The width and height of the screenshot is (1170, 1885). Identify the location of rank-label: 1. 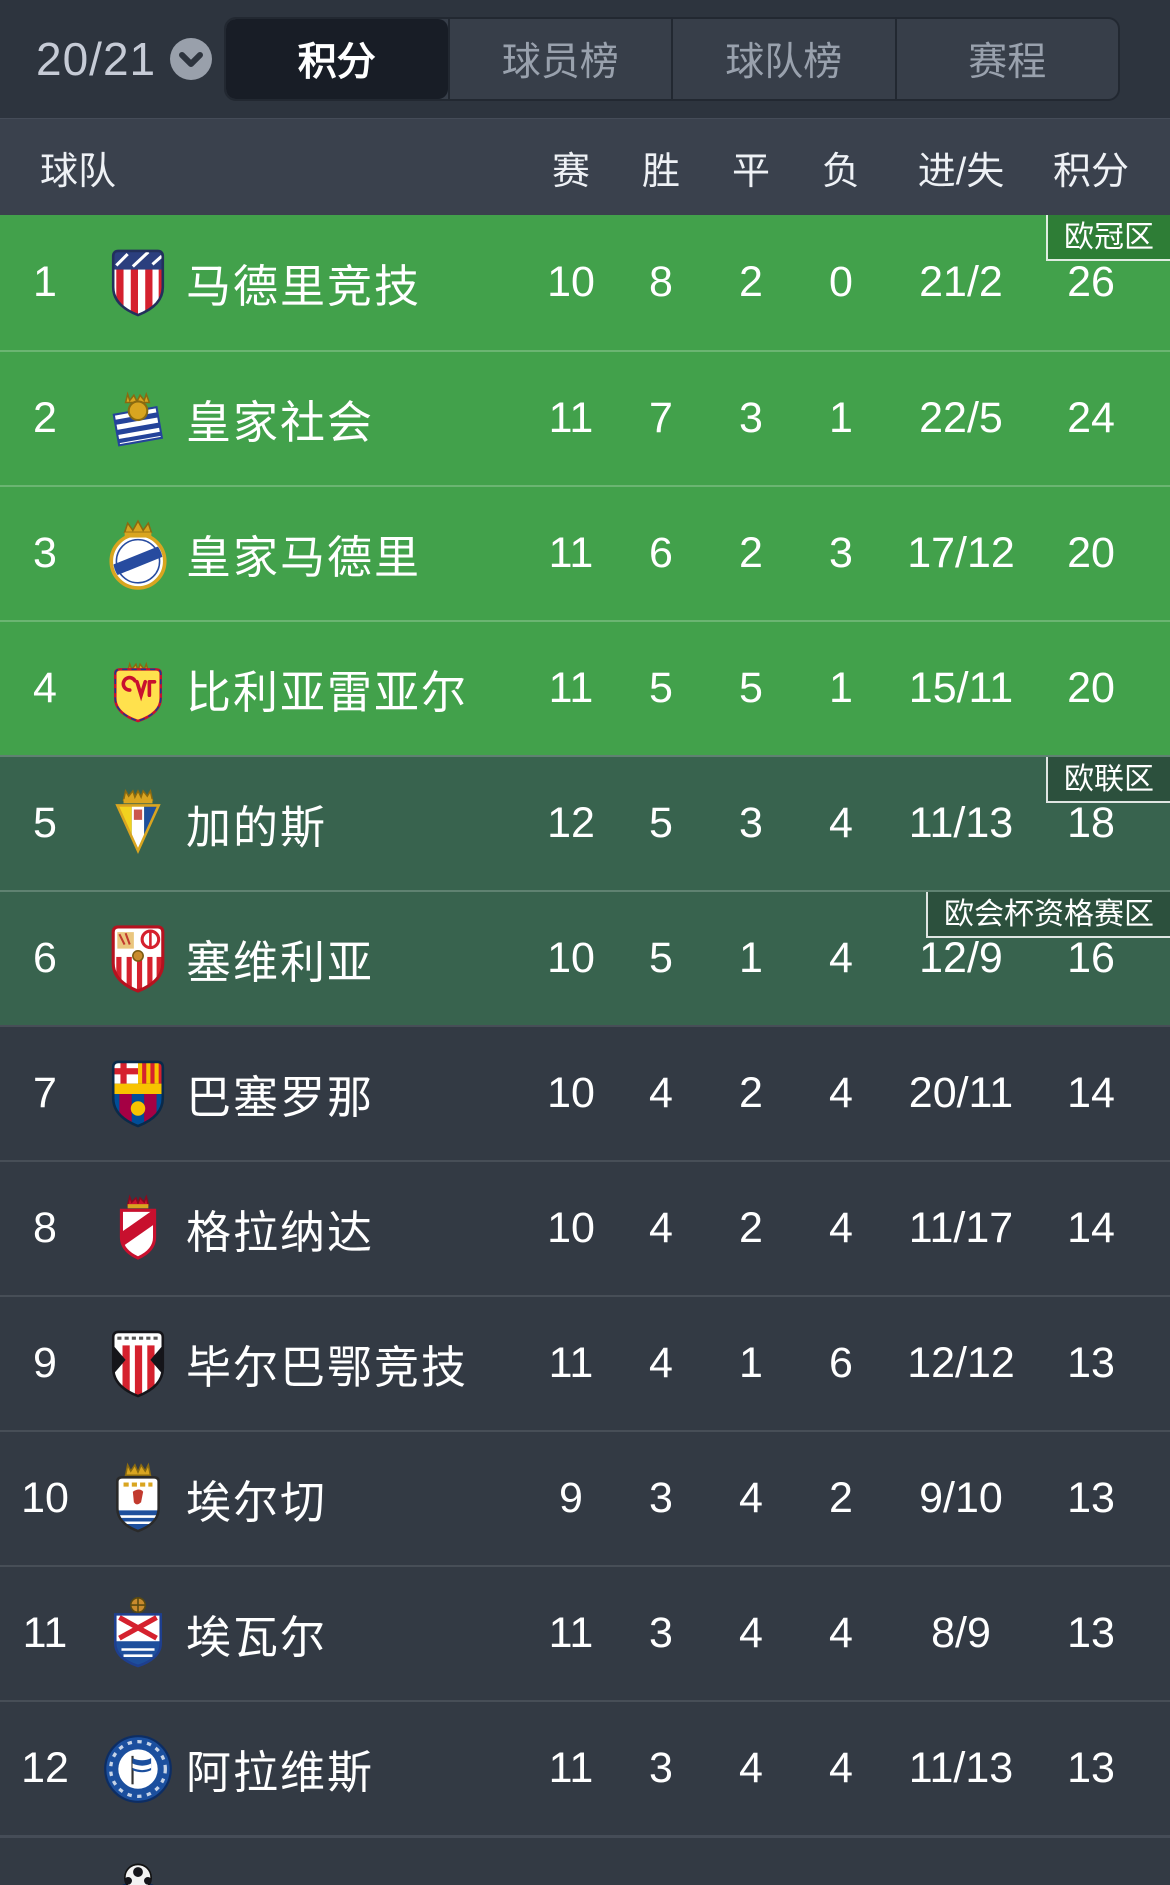
(45, 282).